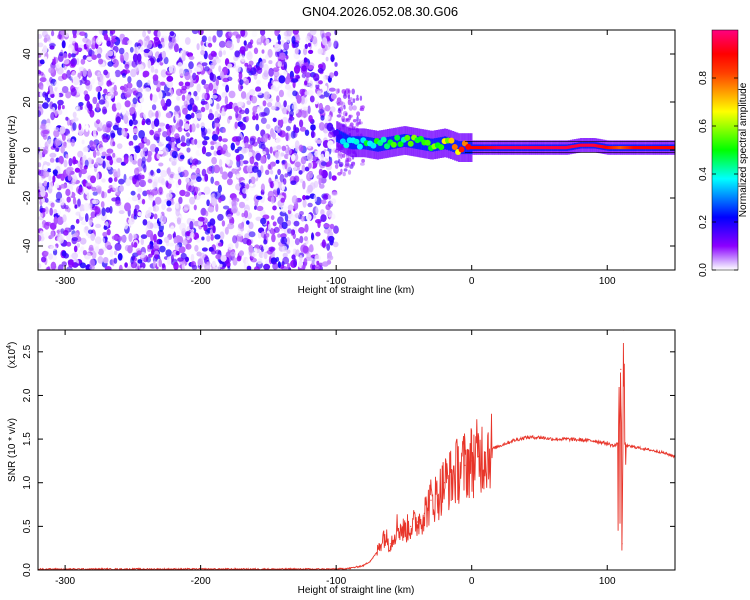  What do you see at coordinates (427, 142) in the screenshot?
I see `signal-track-point` at bounding box center [427, 142].